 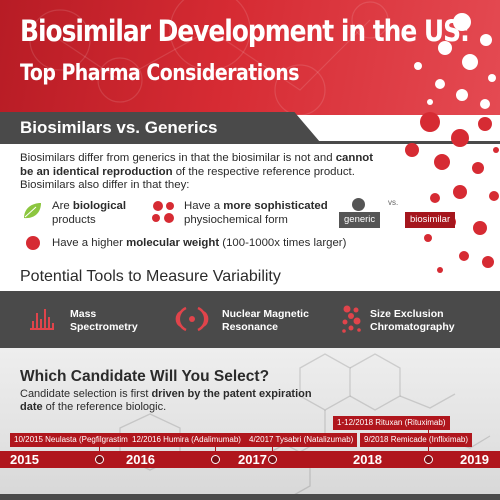 I want to click on feature-biological: Are biological products, so click(x=89, y=213).